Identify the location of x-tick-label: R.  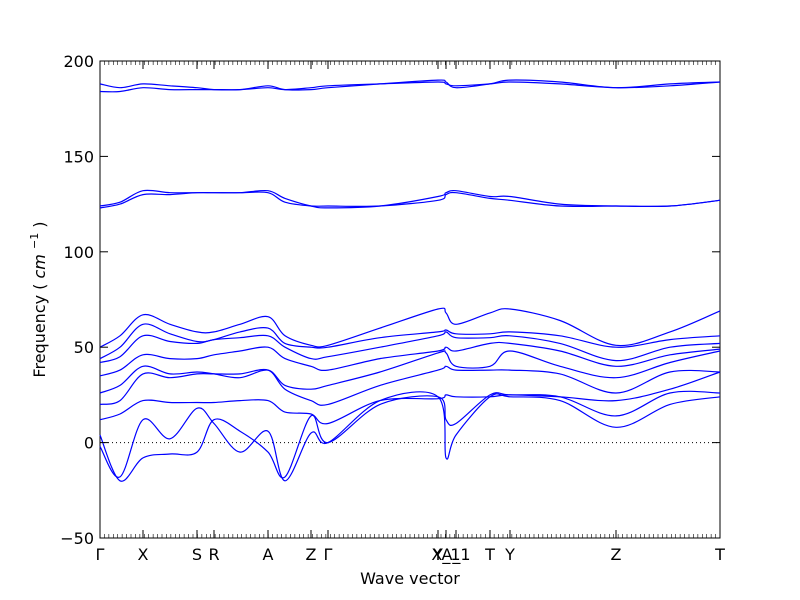
(213, 554).